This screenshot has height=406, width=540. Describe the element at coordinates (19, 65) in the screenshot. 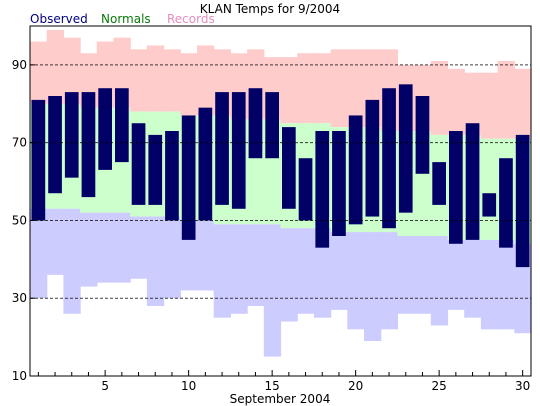

I see `y-tick-label: 90` at that location.